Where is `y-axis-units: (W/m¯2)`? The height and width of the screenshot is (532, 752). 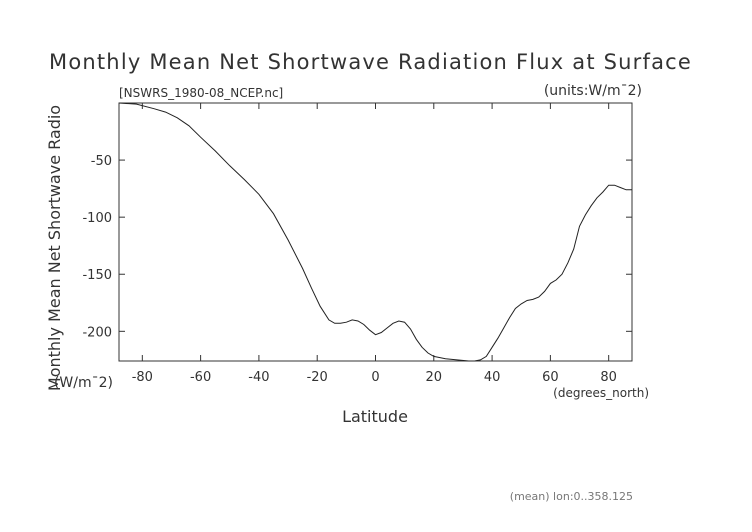
y-axis-units: (W/m¯2) is located at coordinates (83, 383).